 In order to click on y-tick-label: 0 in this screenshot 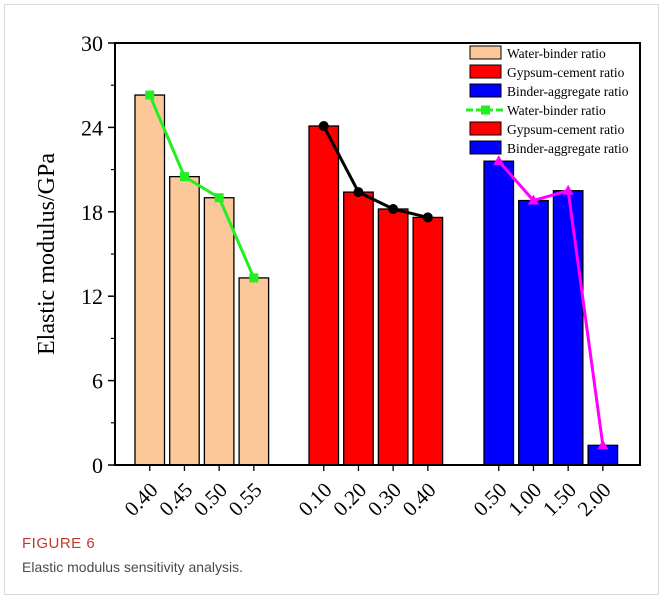, I will do `click(97, 465)`.